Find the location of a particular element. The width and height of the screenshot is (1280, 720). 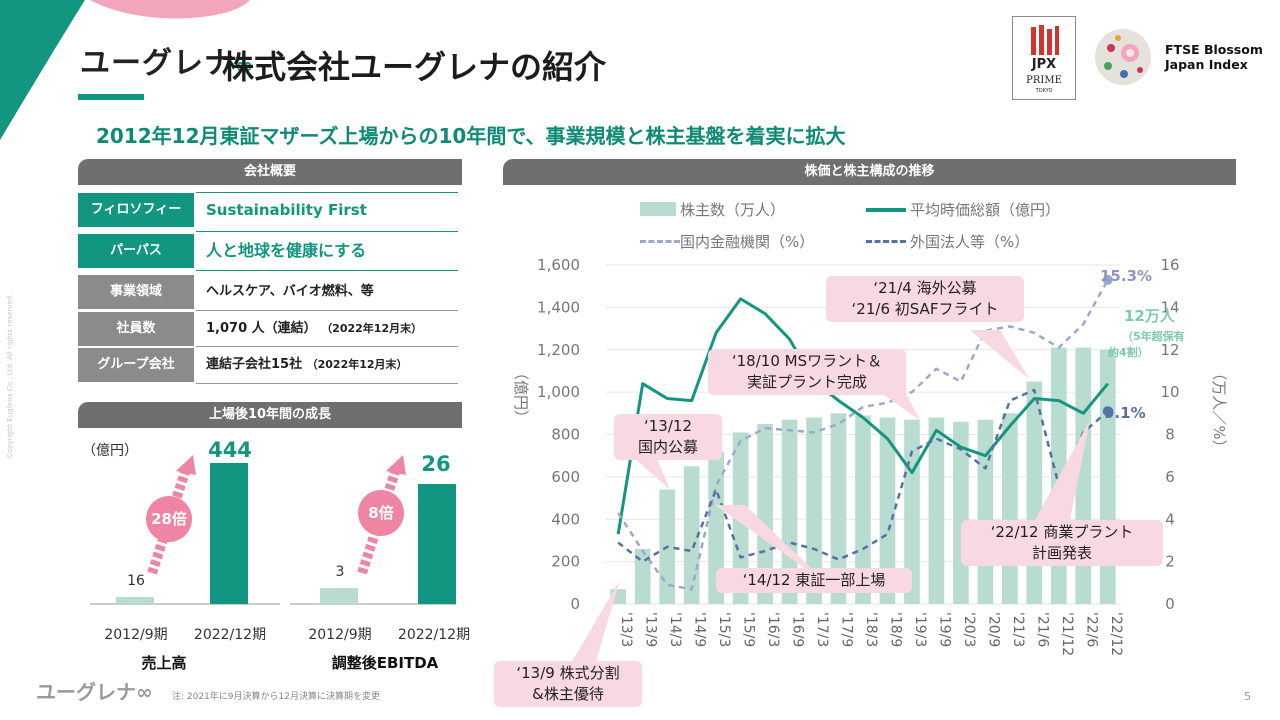

y-axis-title: （億円） is located at coordinates (521, 395).